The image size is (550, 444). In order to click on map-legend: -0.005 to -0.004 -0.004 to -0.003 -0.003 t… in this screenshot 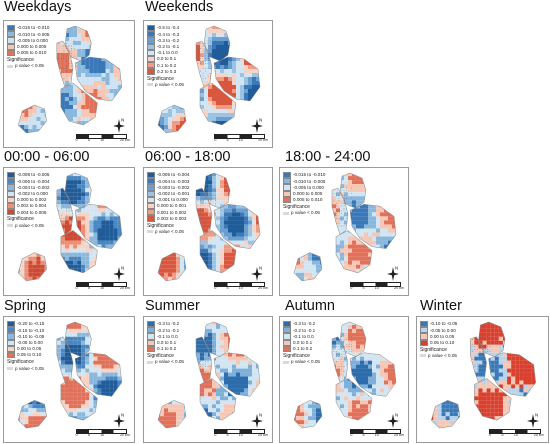, I will do `click(168, 203)`.